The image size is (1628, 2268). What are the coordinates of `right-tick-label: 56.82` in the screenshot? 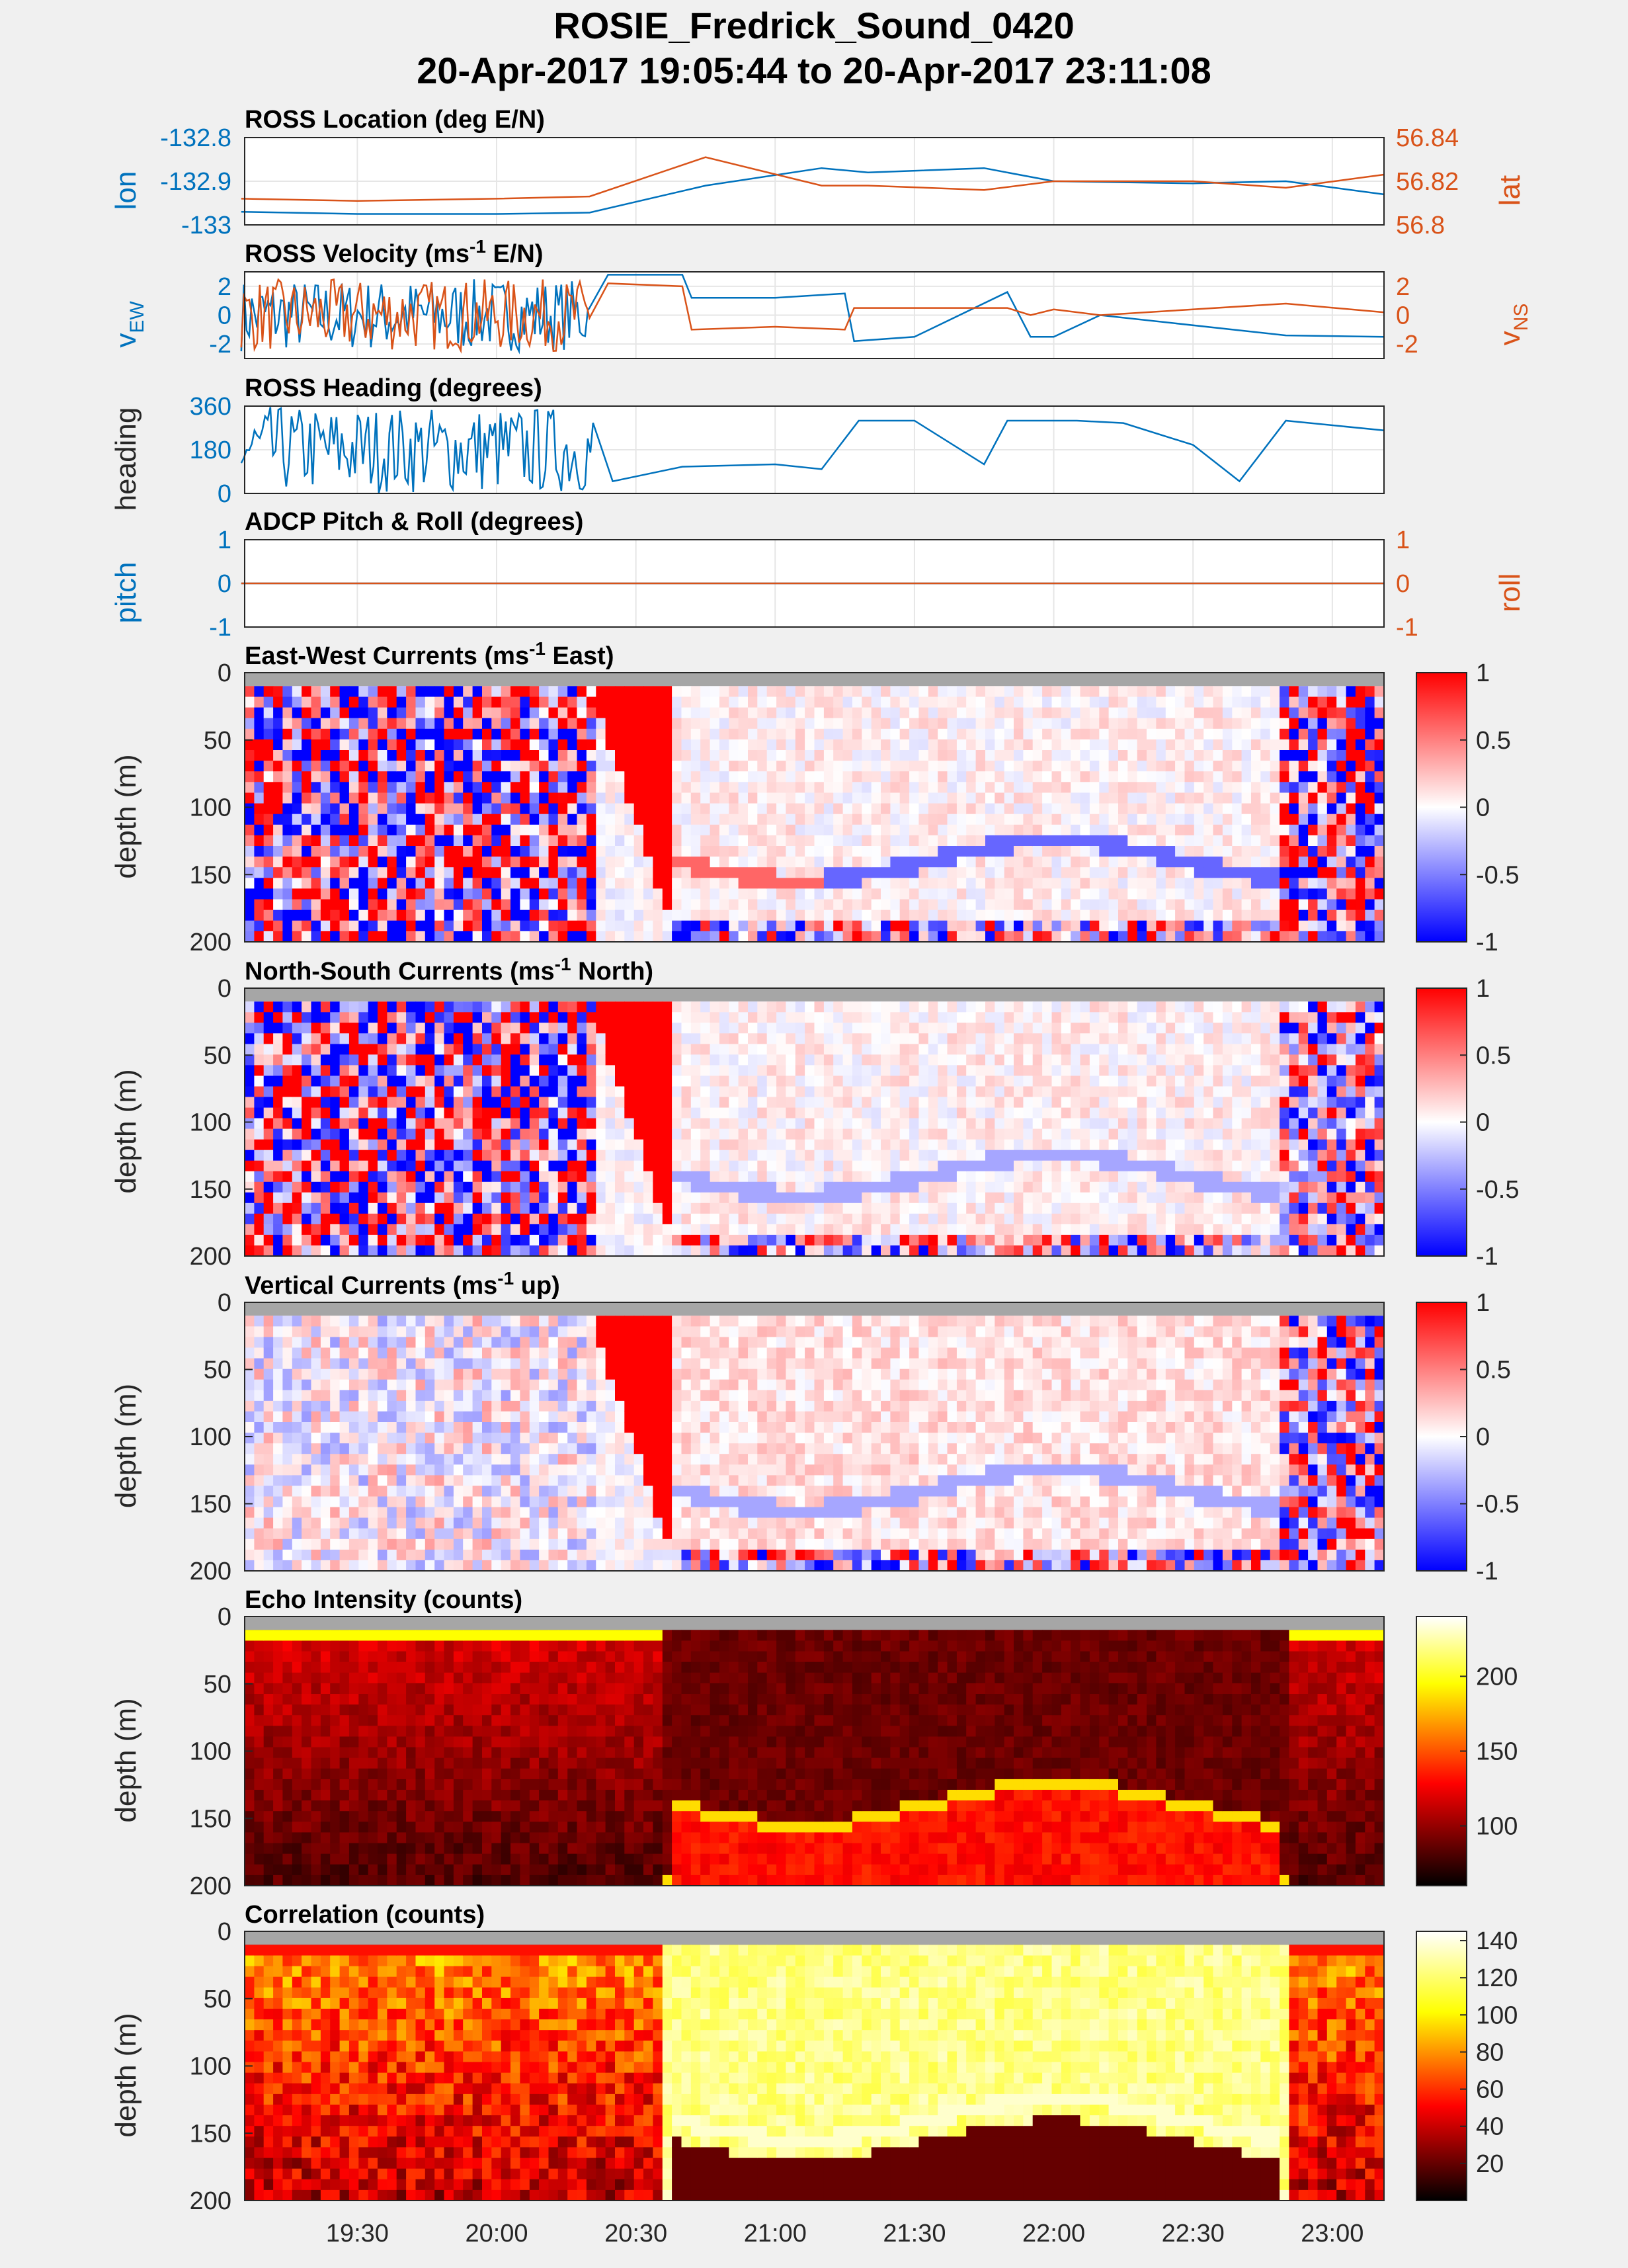 It's located at (1427, 182).